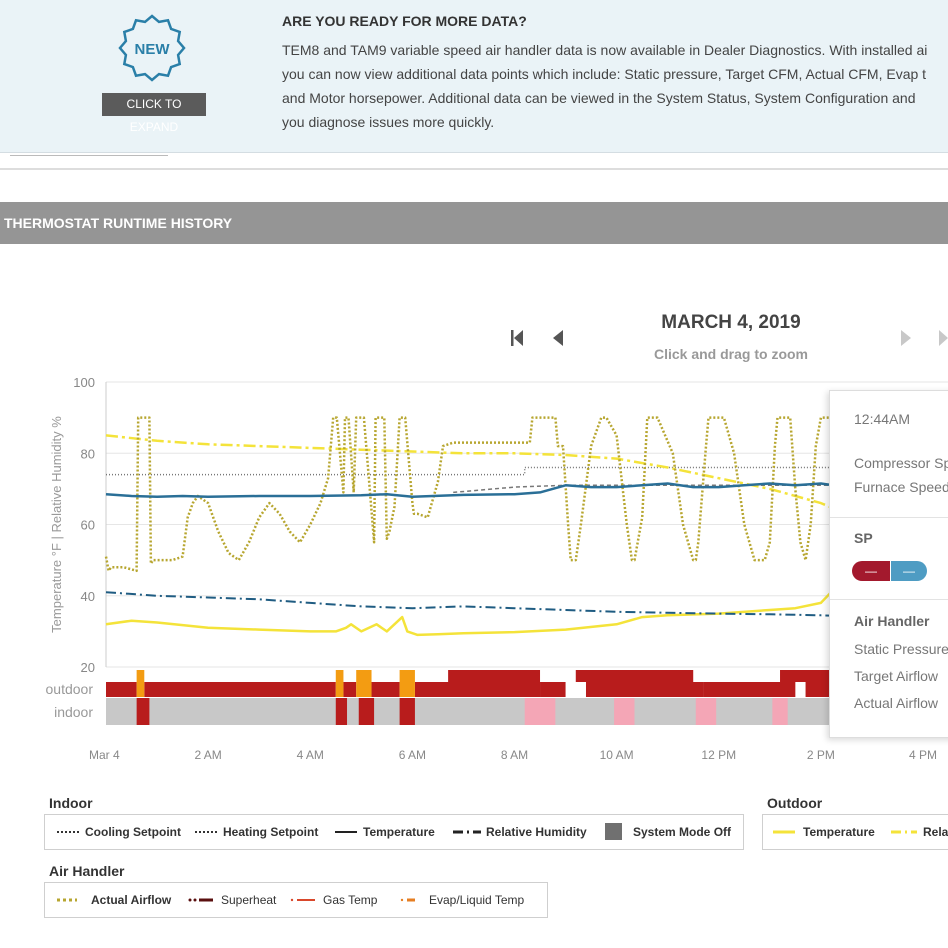  Describe the element at coordinates (350, 900) in the screenshot. I see `legend-label: Gas Temp` at that location.